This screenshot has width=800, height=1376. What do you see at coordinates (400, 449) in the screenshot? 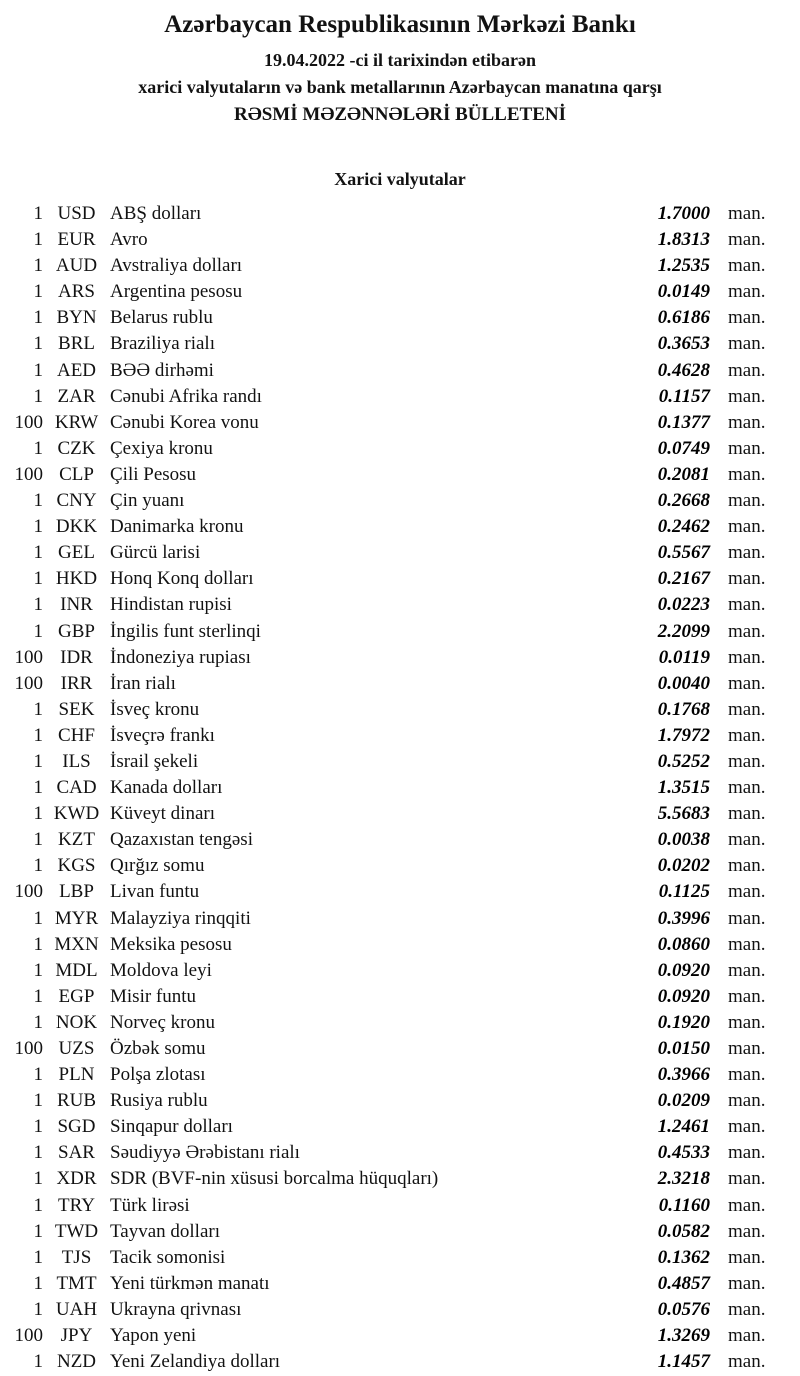
I see `currency-row: 1 CZK Çexiya kronu 0.0749 man.` at bounding box center [400, 449].